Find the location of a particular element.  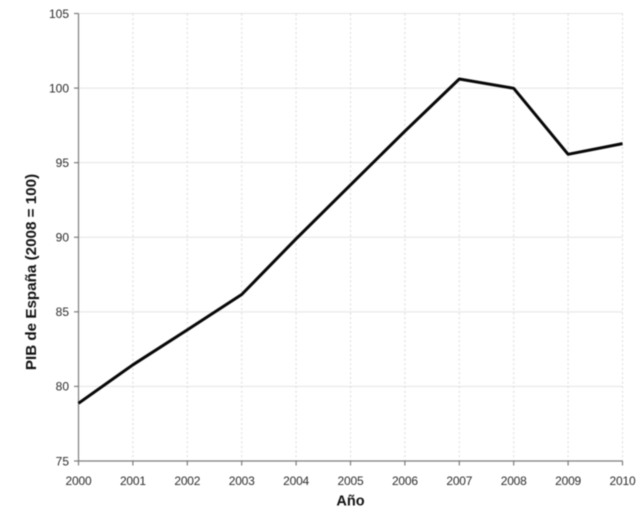

svg-text: 2008 is located at coordinates (514, 481).